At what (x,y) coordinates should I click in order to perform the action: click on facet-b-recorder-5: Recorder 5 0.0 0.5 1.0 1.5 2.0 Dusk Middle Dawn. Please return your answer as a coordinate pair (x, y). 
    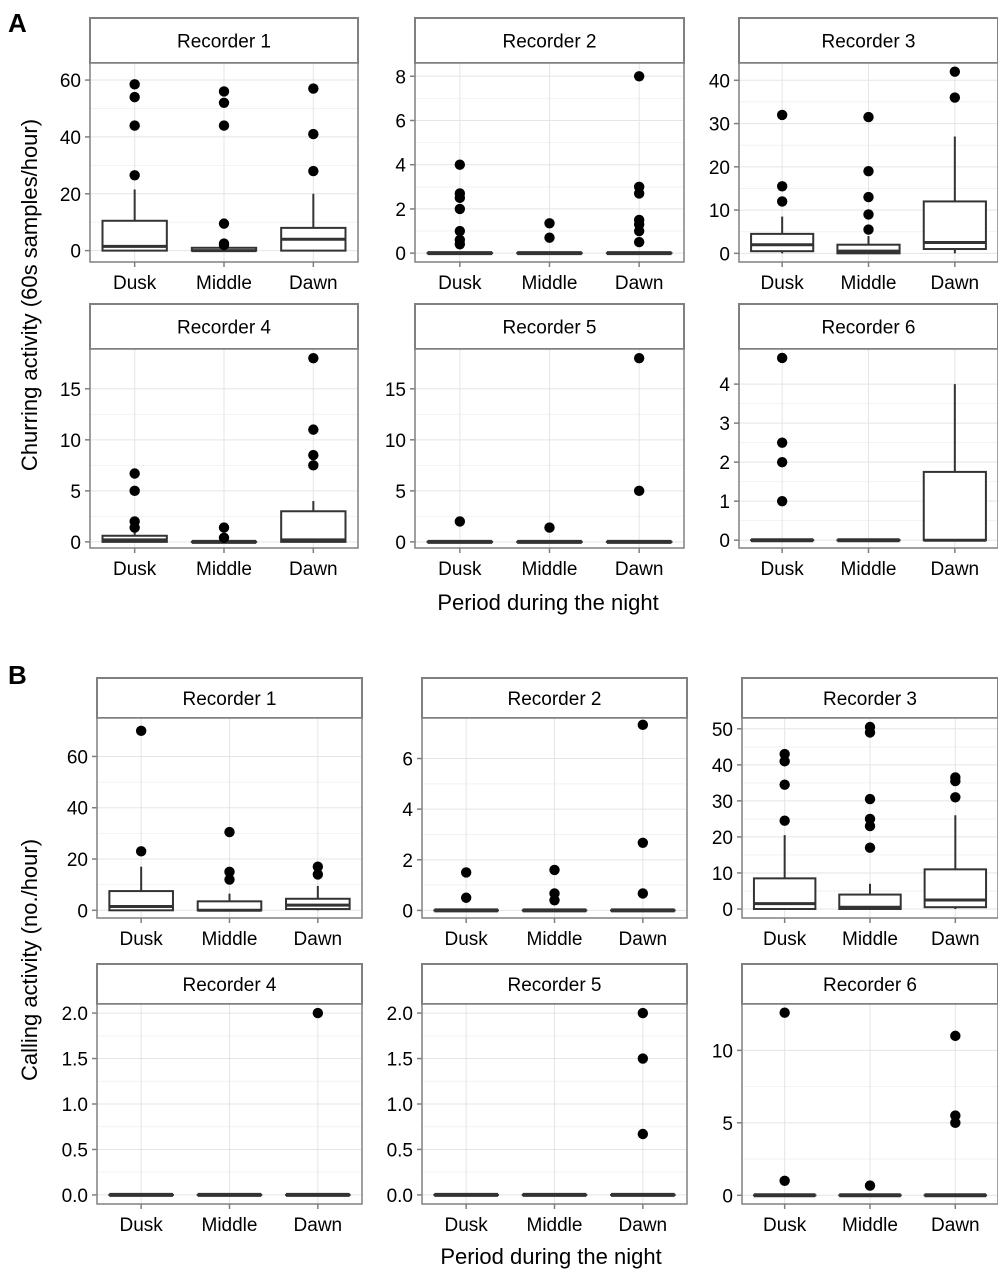
    Looking at the image, I should click on (537, 1099).